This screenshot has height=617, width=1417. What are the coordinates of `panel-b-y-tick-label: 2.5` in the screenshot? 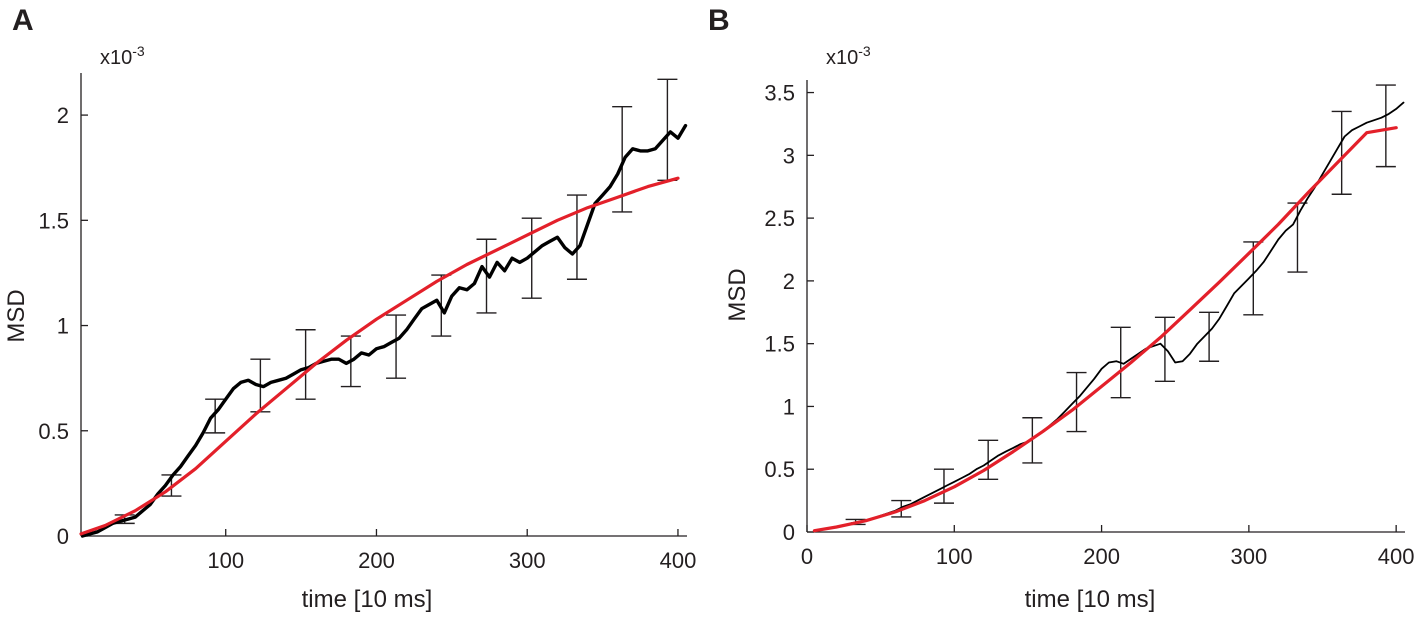 It's located at (779, 218).